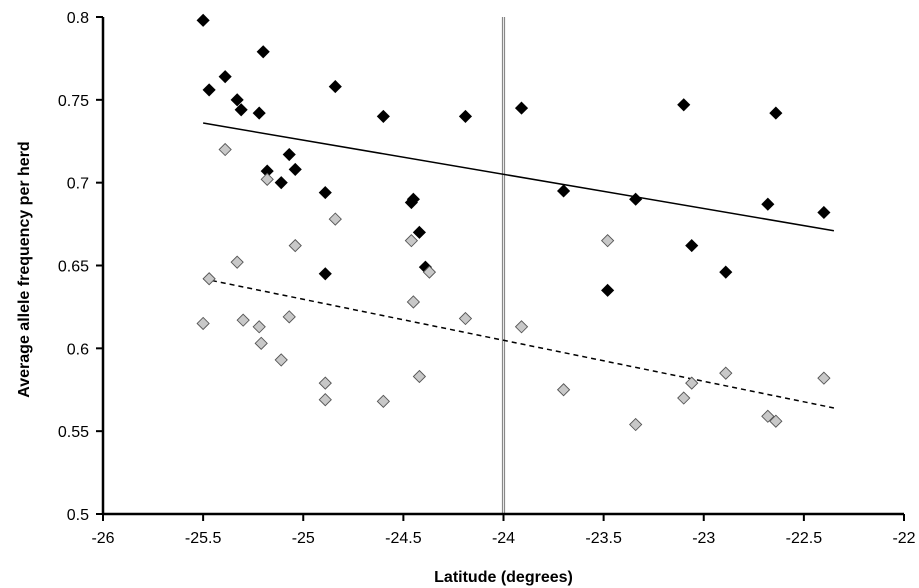 This screenshot has height=588, width=919. Describe the element at coordinates (78, 515) in the screenshot. I see `y-tick-label: 0.5` at that location.